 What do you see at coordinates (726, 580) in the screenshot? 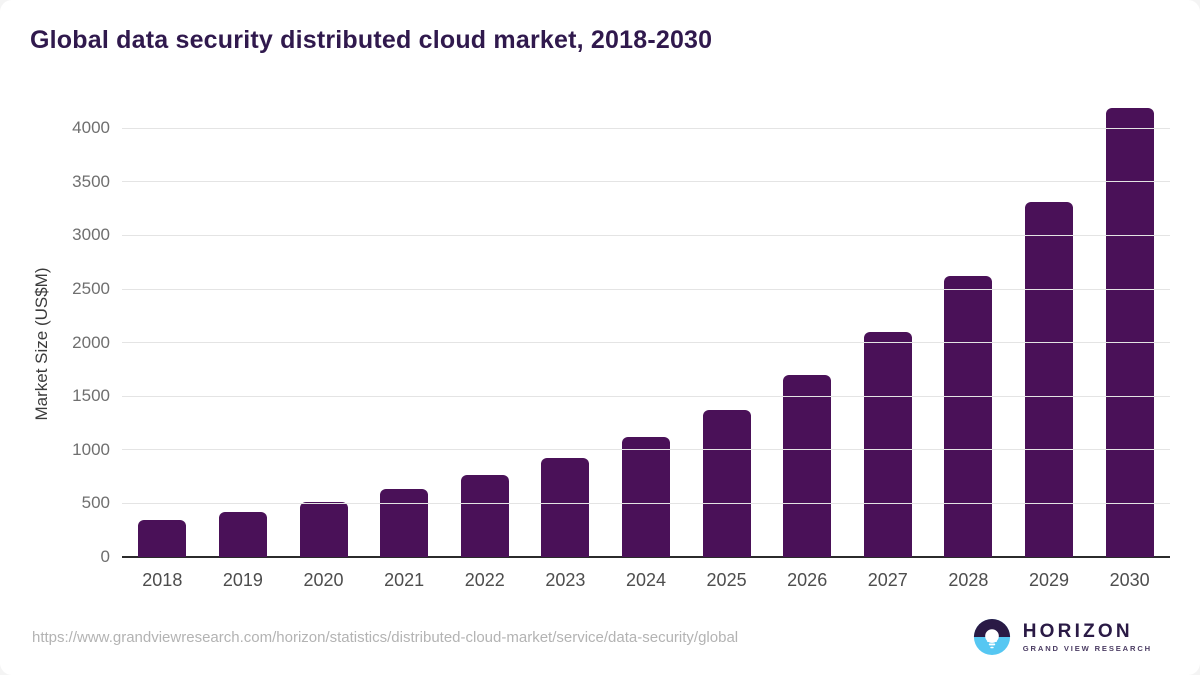
I see `x-label-2025: 2025` at bounding box center [726, 580].